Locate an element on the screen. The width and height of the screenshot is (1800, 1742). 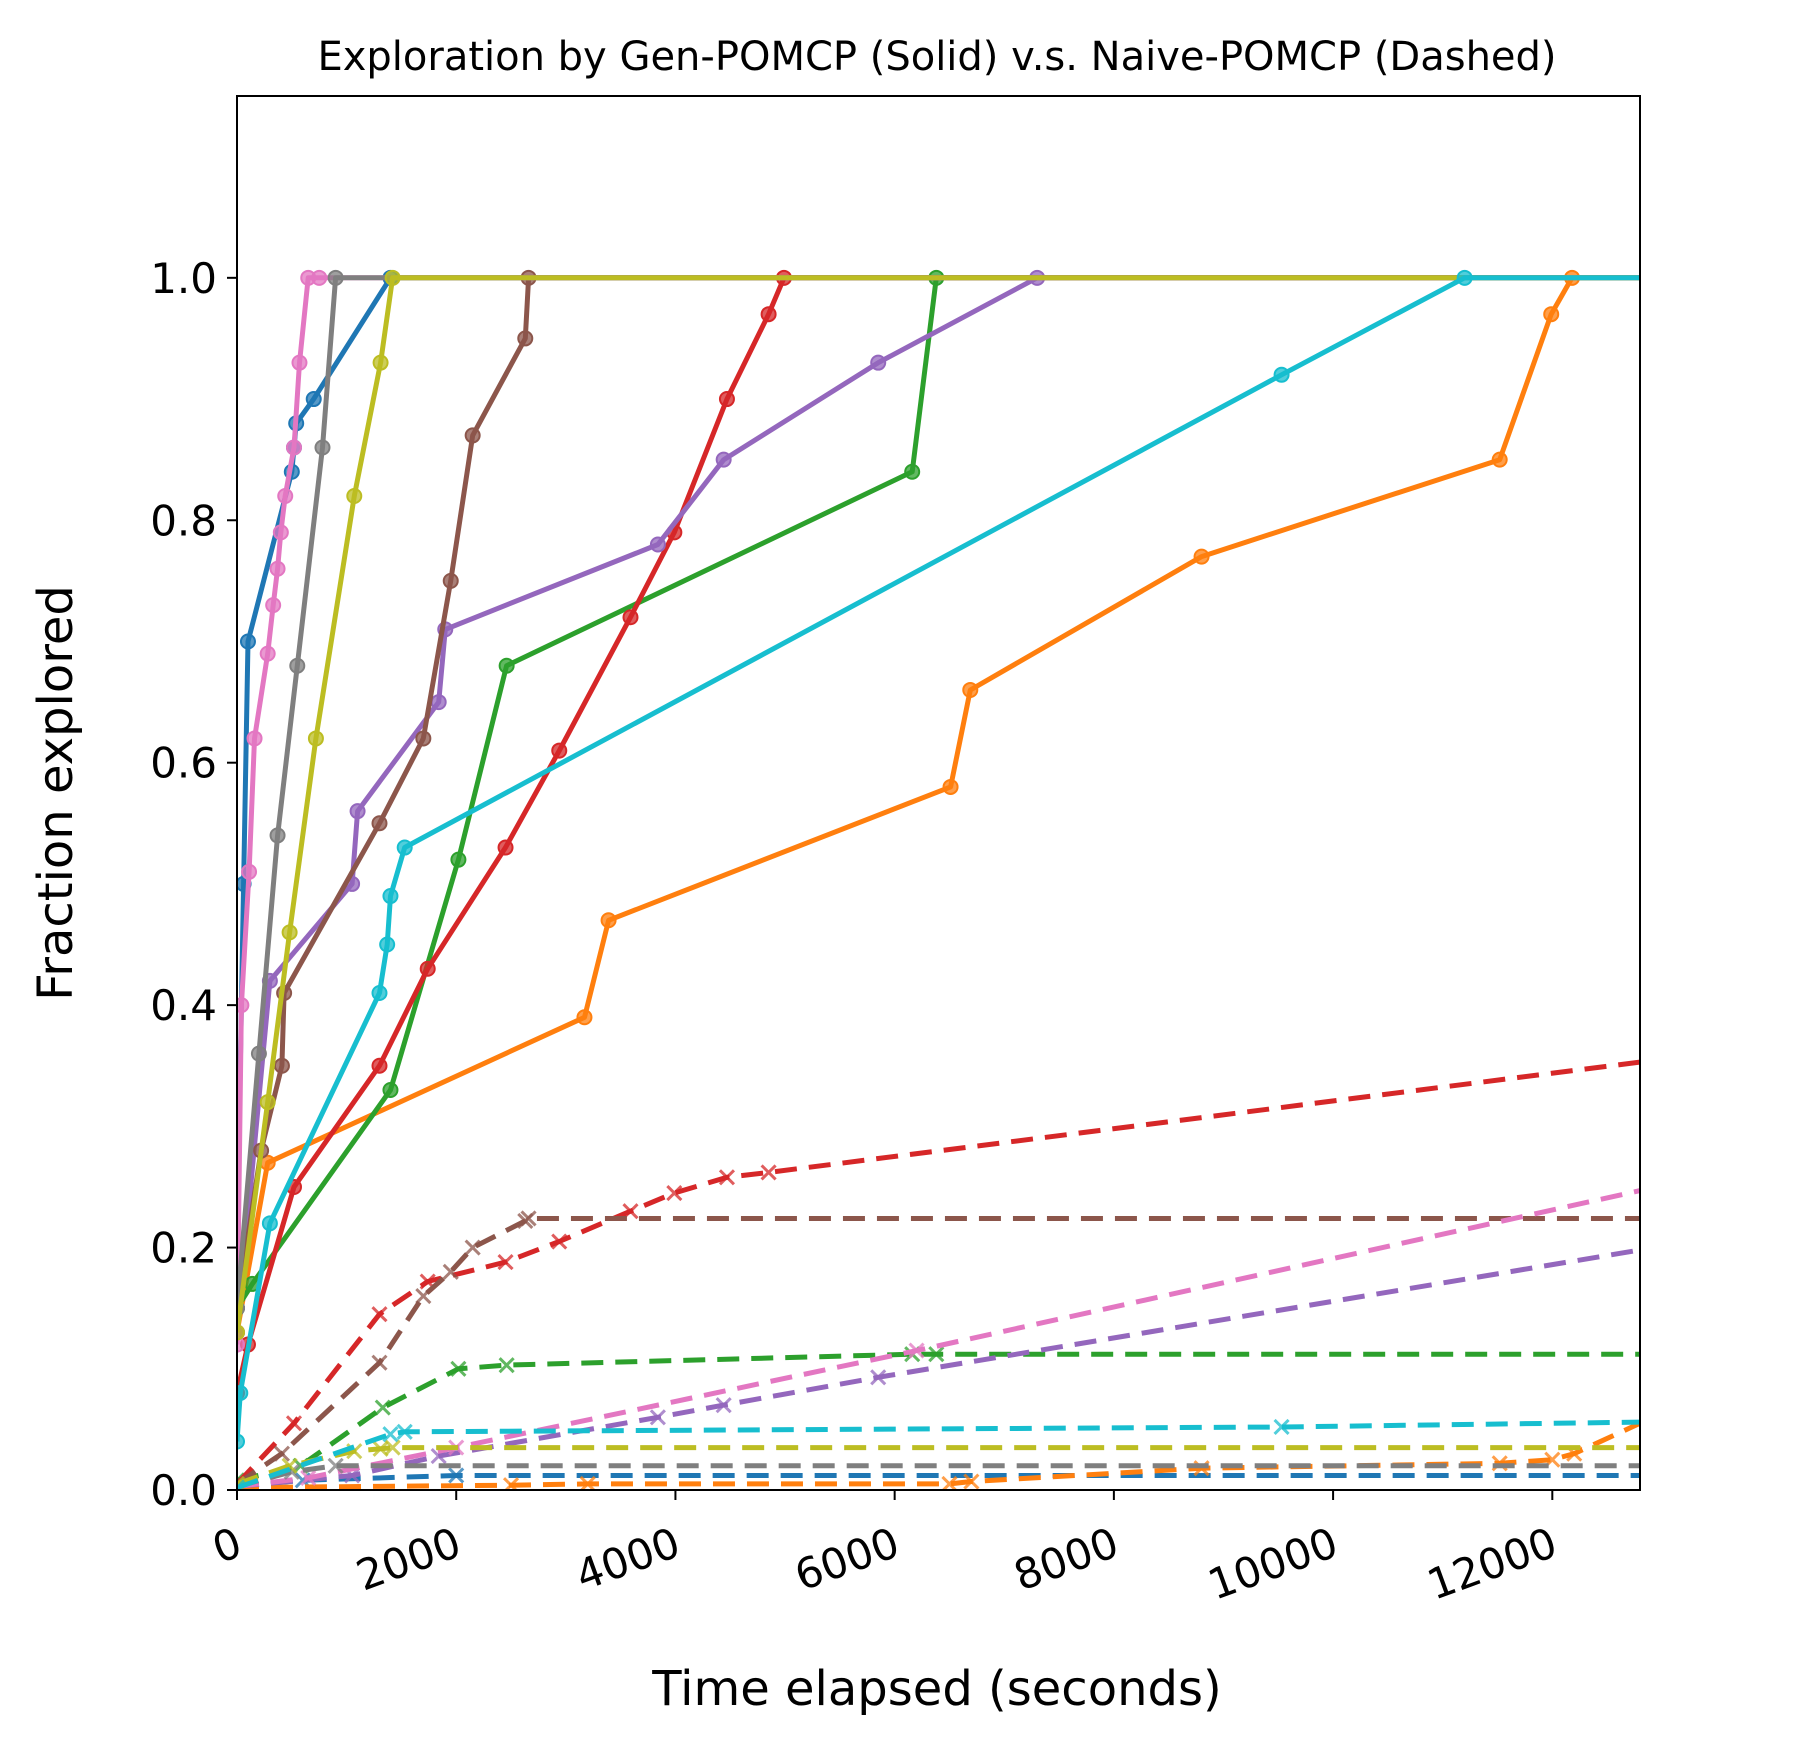
y-tick-label: 0.8 is located at coordinates (183, 520).